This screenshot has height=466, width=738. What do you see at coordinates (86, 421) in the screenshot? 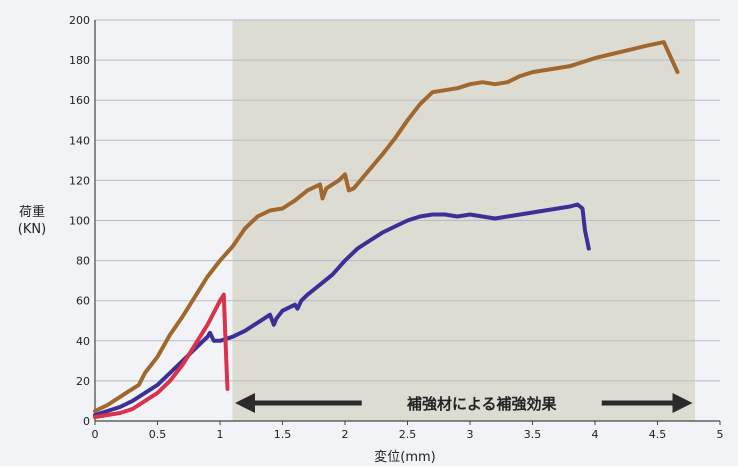
I see `y-tick-label-0: 0` at bounding box center [86, 421].